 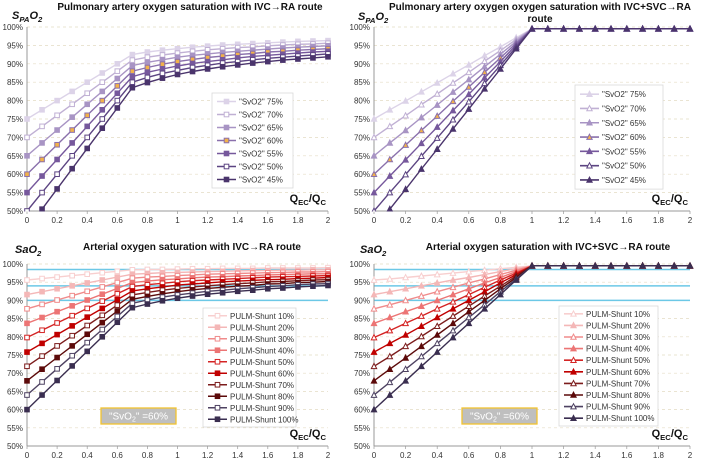 I want to click on x-axis-label-part: EC, so click(x=303, y=202).